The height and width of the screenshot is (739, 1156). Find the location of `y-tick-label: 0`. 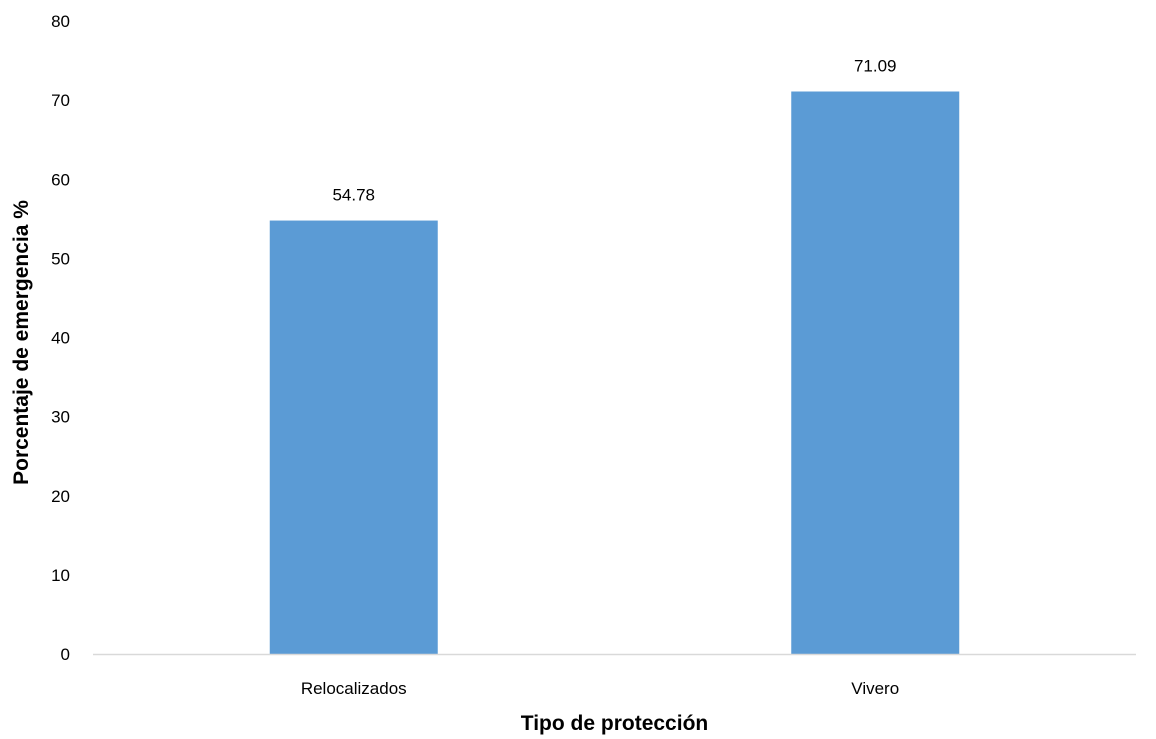

y-tick-label: 0 is located at coordinates (65, 654).